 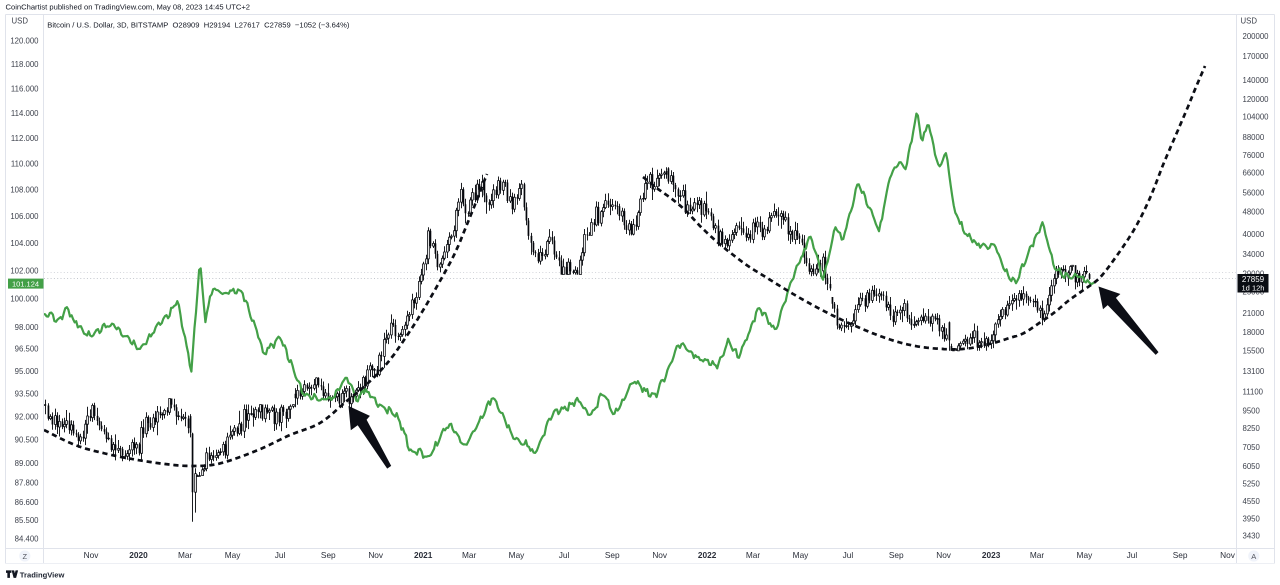 I want to click on svg-text: 120000, so click(x=1256, y=99).